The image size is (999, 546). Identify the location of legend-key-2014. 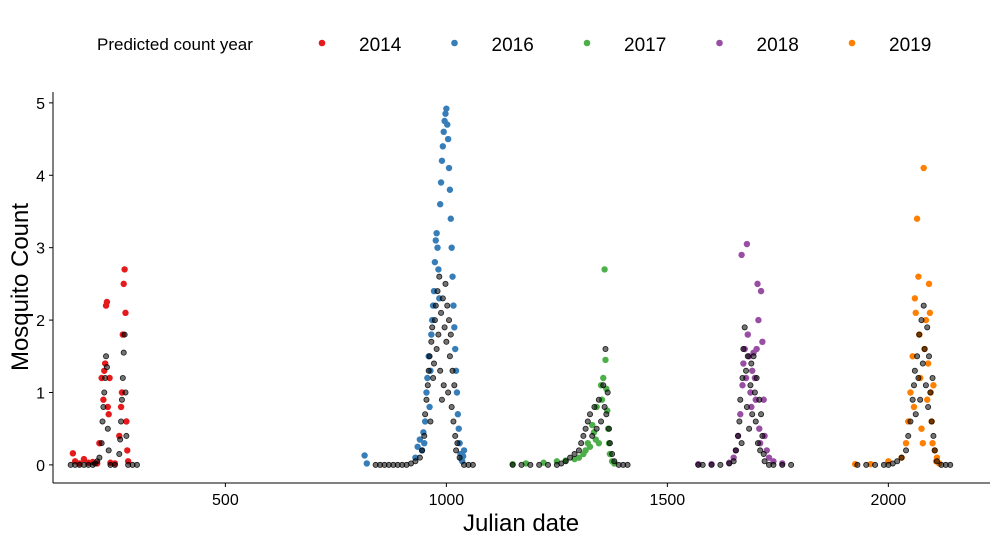
(322, 43).